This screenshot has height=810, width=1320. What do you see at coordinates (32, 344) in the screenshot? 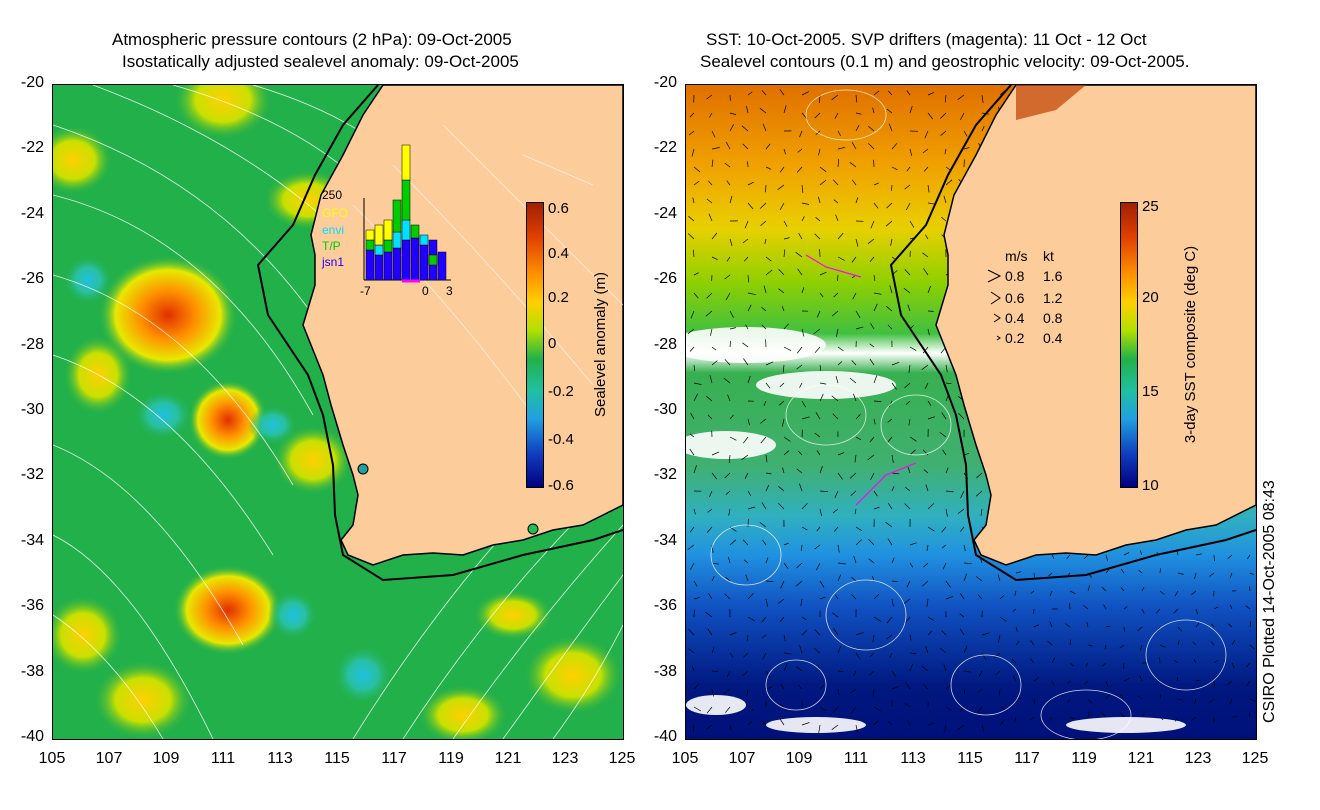
I see `left-lat-tick: -28` at bounding box center [32, 344].